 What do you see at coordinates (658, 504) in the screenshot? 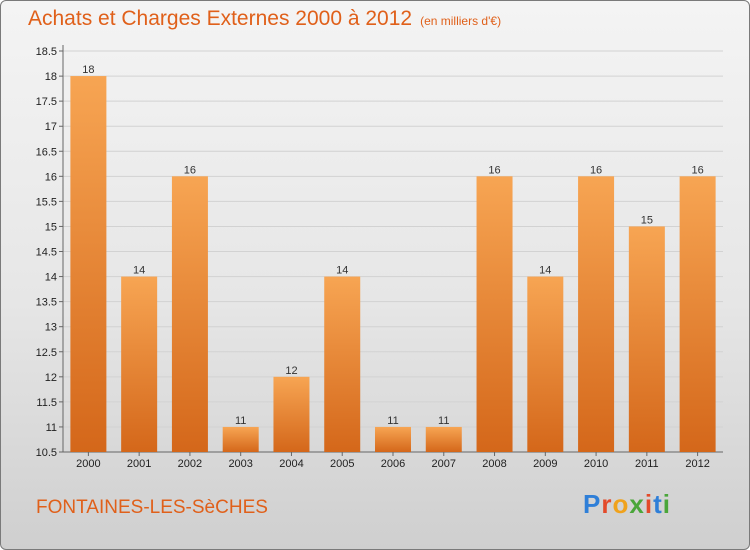
I see `logo-letter: t` at bounding box center [658, 504].